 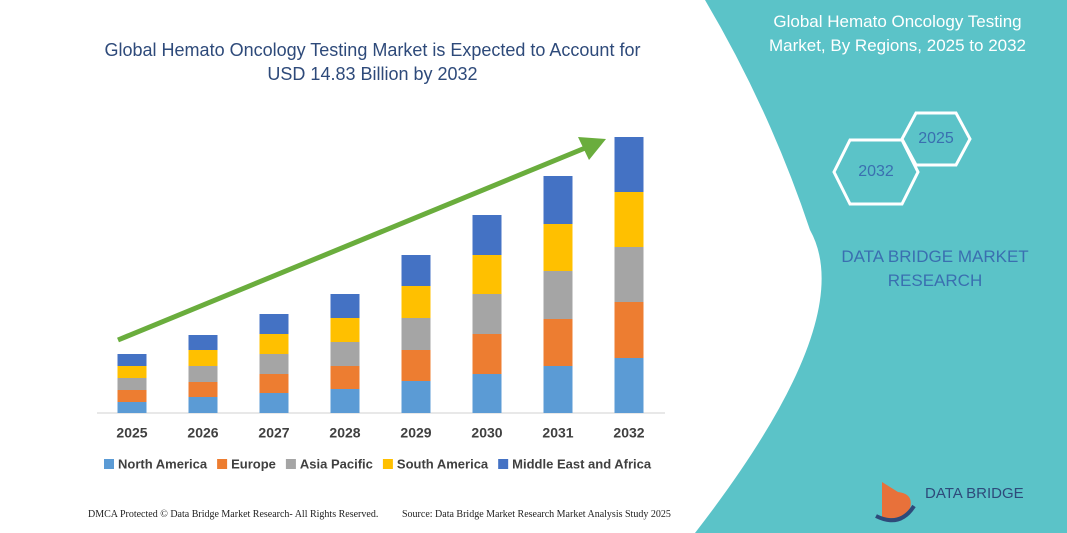 What do you see at coordinates (415, 433) in the screenshot?
I see `x-tick-label: 2029` at bounding box center [415, 433].